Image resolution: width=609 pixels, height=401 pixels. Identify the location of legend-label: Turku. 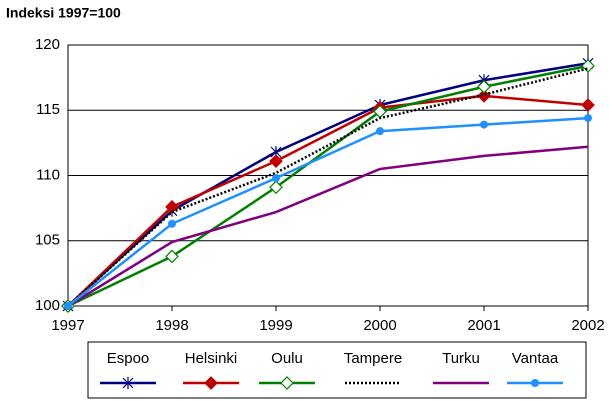
(461, 358).